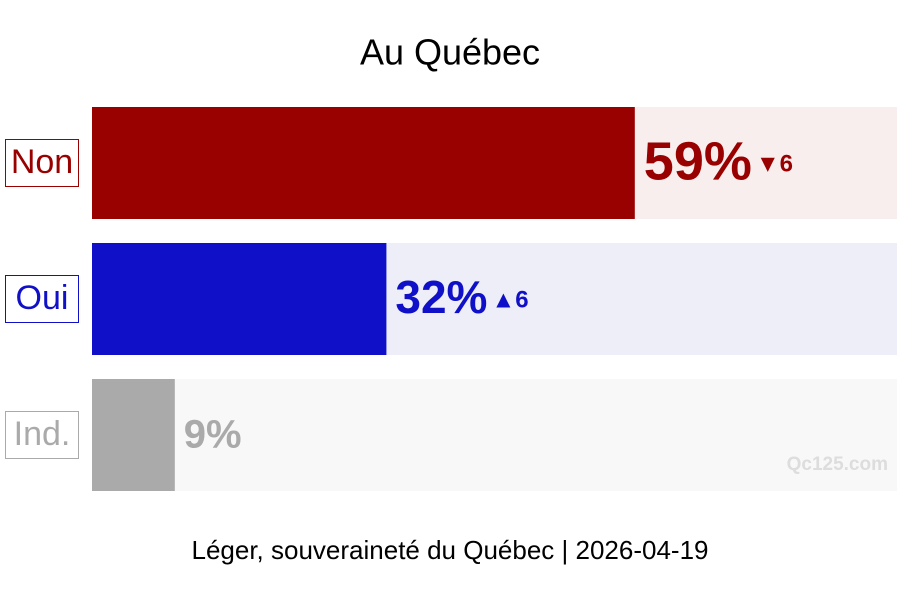  I want to click on value-label: 32%, so click(441, 297).